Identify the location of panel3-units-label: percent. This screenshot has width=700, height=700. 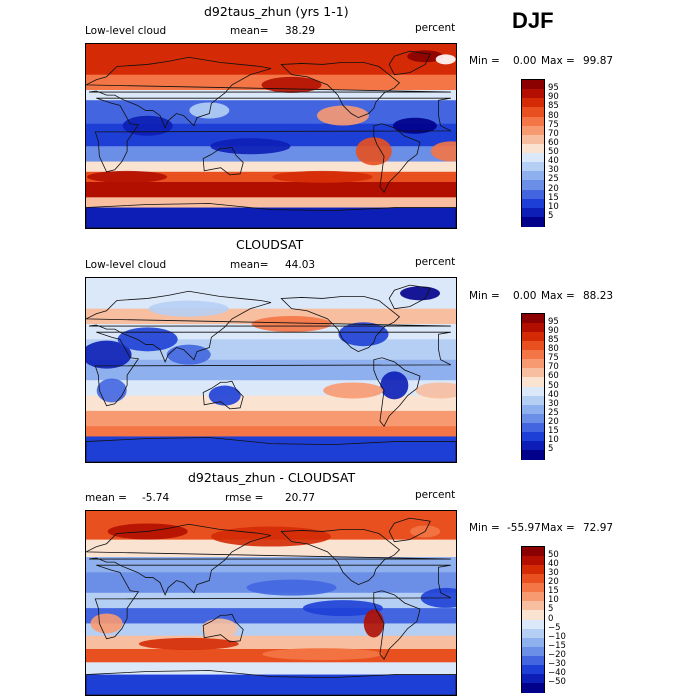
(435, 495).